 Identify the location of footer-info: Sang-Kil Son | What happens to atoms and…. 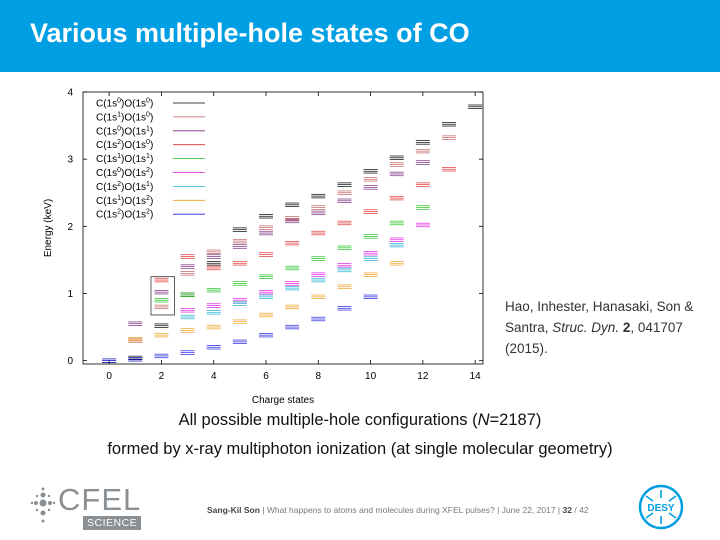
(398, 510).